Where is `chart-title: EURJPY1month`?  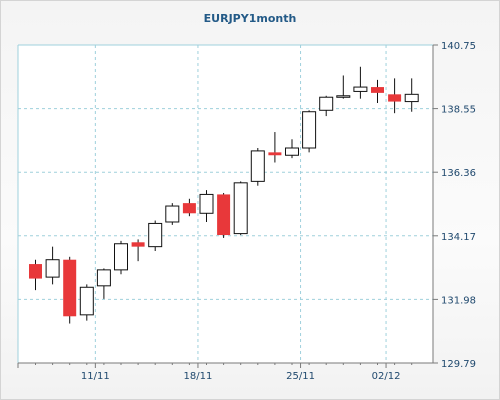
chart-title: EURJPY1month is located at coordinates (250, 18).